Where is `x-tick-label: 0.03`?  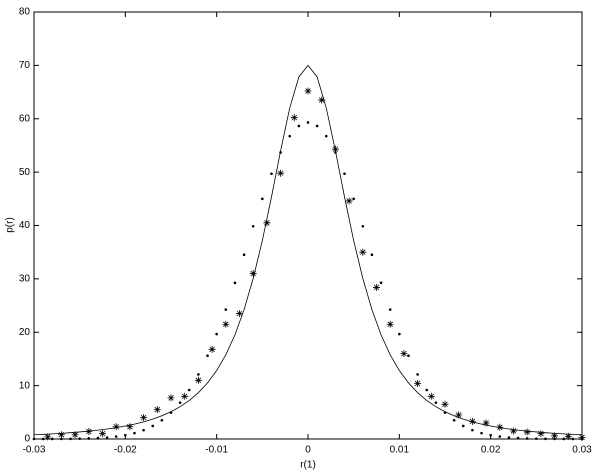
x-tick-label: 0.03 is located at coordinates (582, 450).